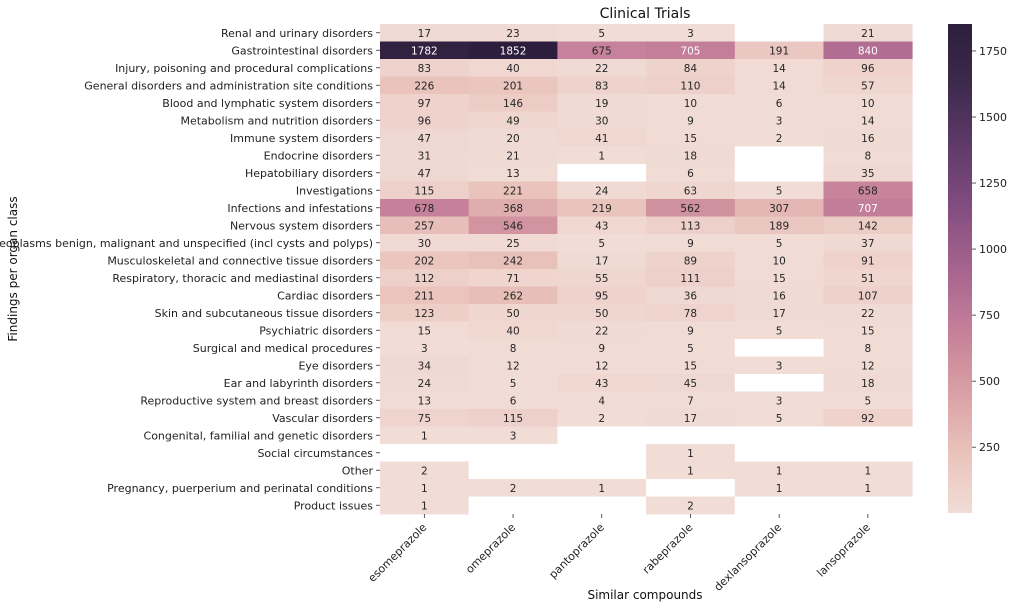 Image resolution: width=1011 pixels, height=609 pixels. Describe the element at coordinates (424, 34) in the screenshot. I see `cell-value-label: 17` at that location.